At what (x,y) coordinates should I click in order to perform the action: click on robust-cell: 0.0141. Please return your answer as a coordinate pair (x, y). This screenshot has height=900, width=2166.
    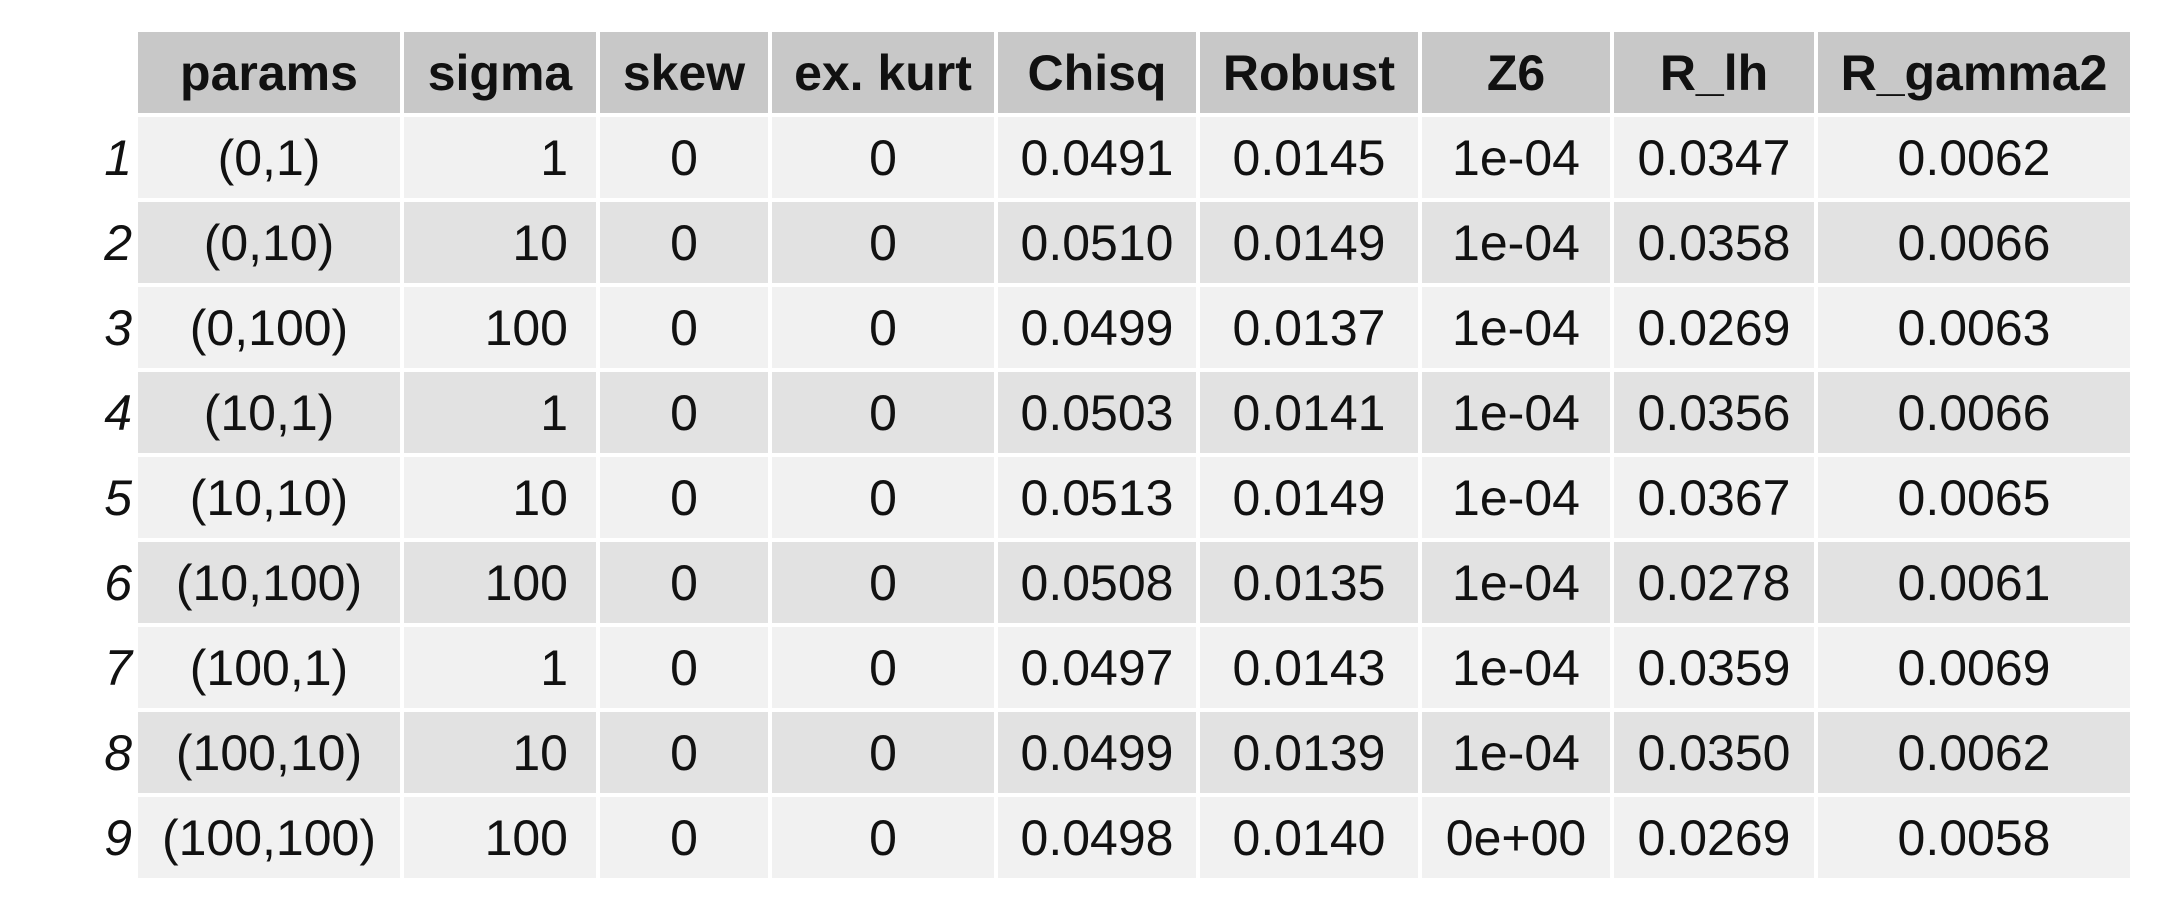
    Looking at the image, I should click on (1309, 412).